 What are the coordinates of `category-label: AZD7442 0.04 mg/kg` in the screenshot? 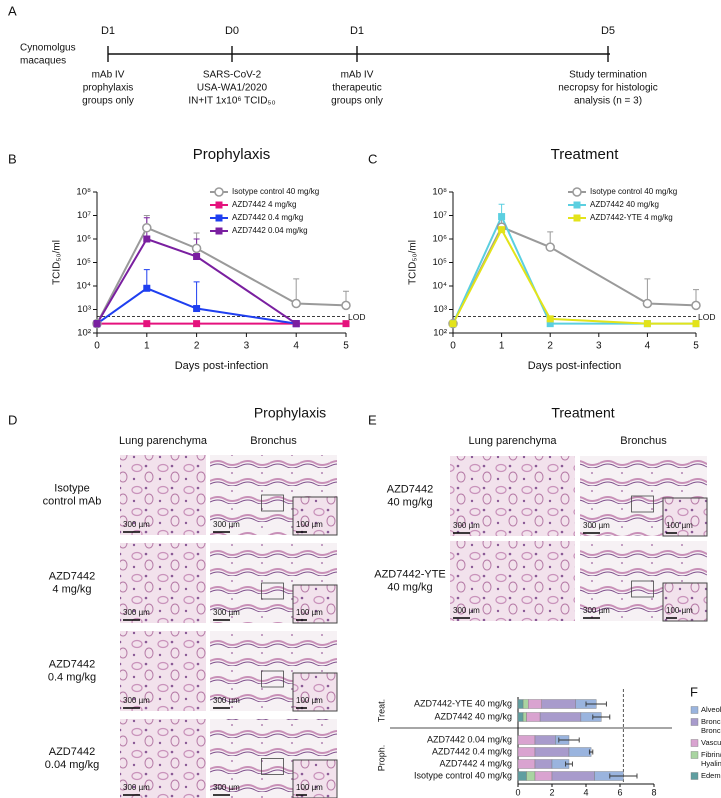 It's located at (469, 739).